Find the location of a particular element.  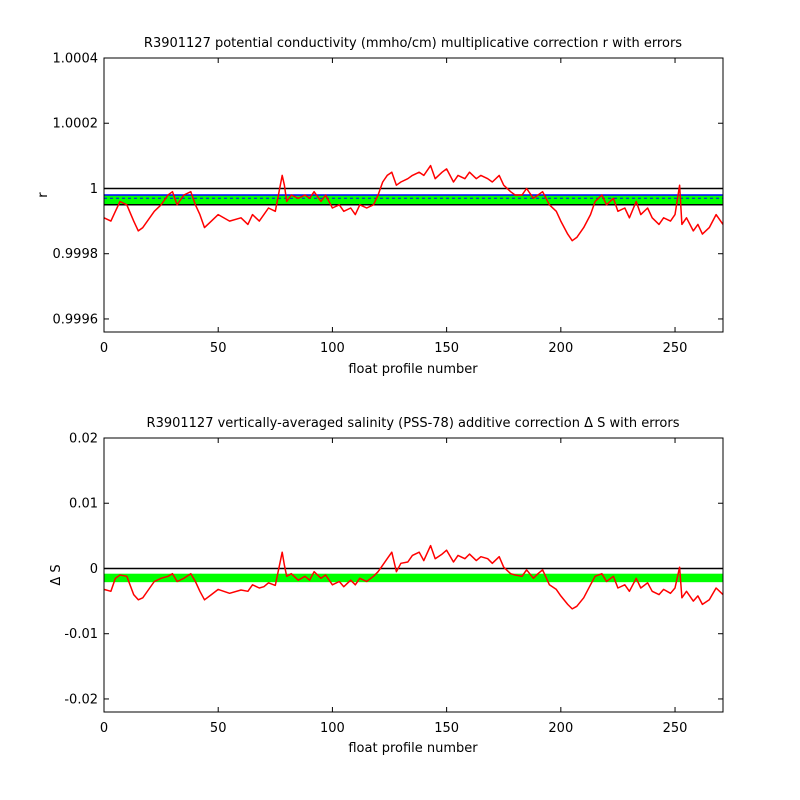

bottom-y-tick-label: 0.02 is located at coordinates (83, 439).